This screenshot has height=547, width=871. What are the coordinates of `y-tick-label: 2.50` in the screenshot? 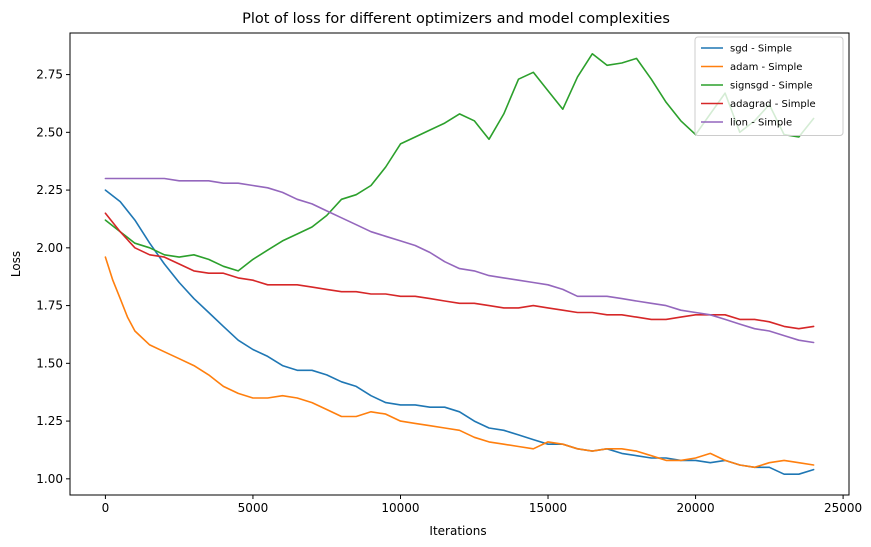 It's located at (49, 132).